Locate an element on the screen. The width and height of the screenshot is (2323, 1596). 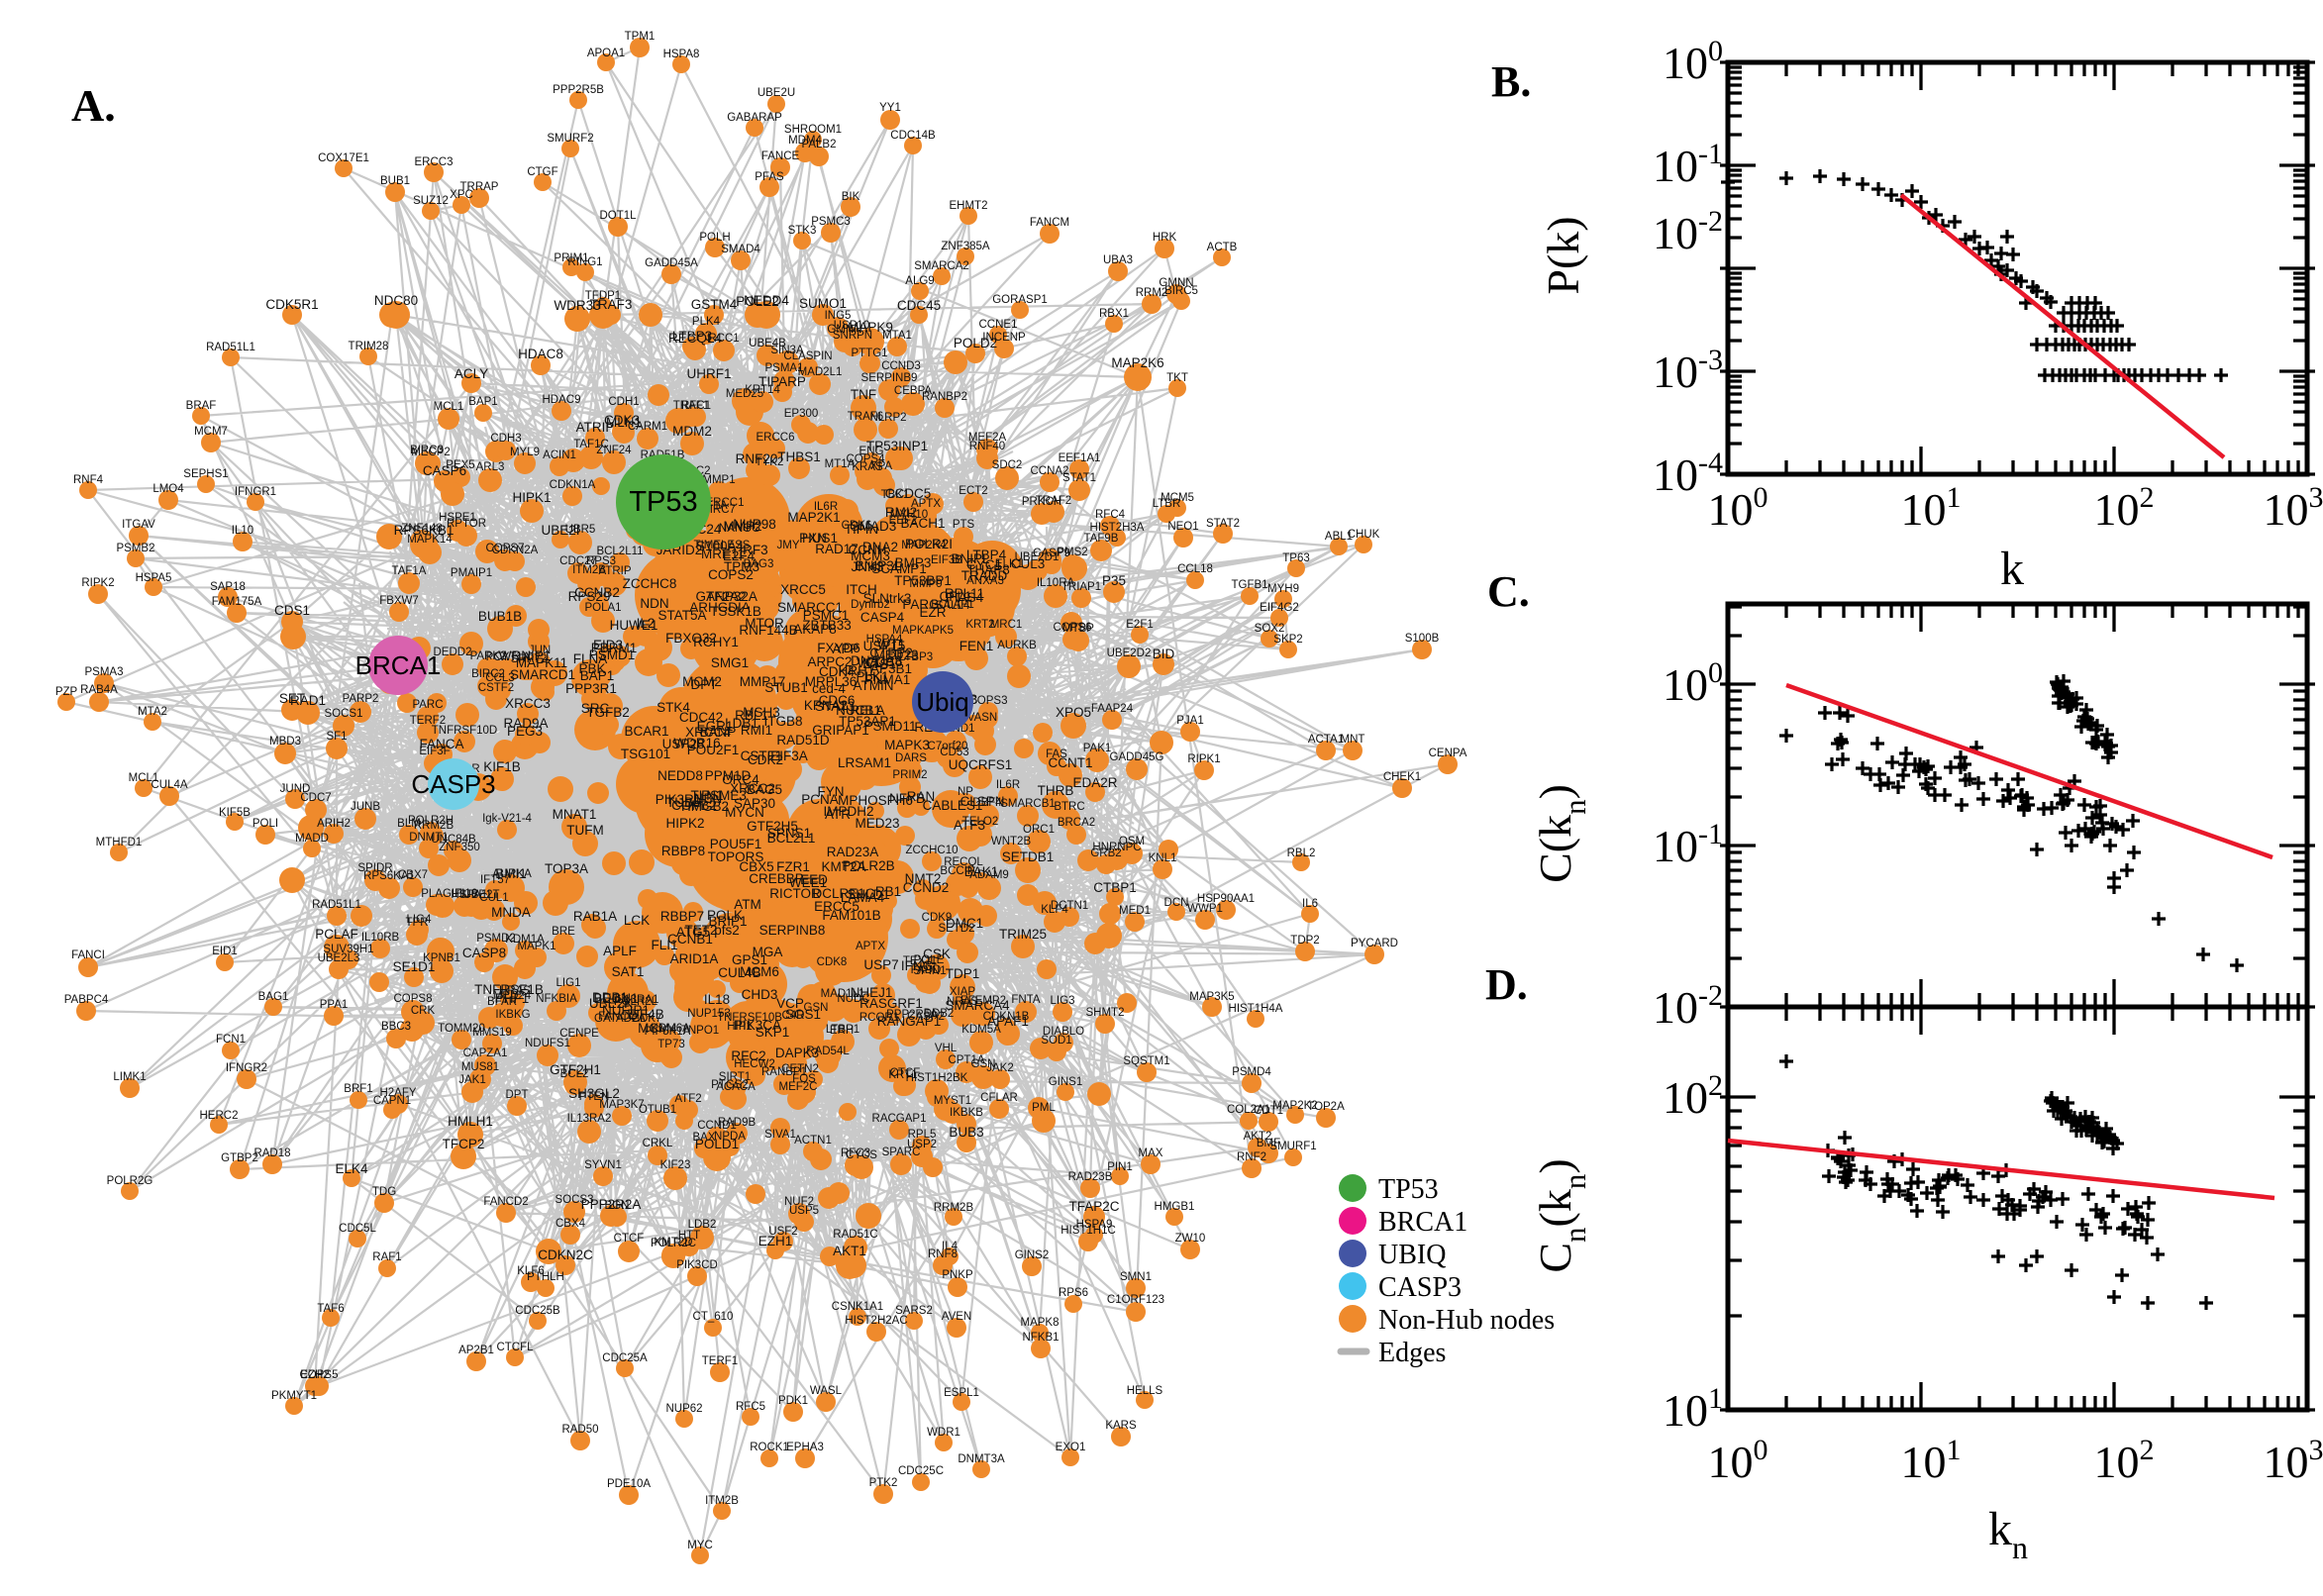
svg-text: DAPK3 is located at coordinates (797, 1053).